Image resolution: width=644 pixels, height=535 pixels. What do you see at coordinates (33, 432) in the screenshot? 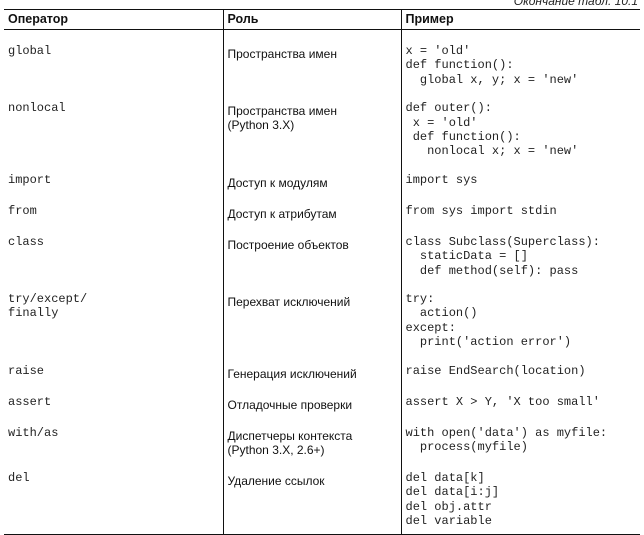
I see `operator-cell: with/as` at bounding box center [33, 432].